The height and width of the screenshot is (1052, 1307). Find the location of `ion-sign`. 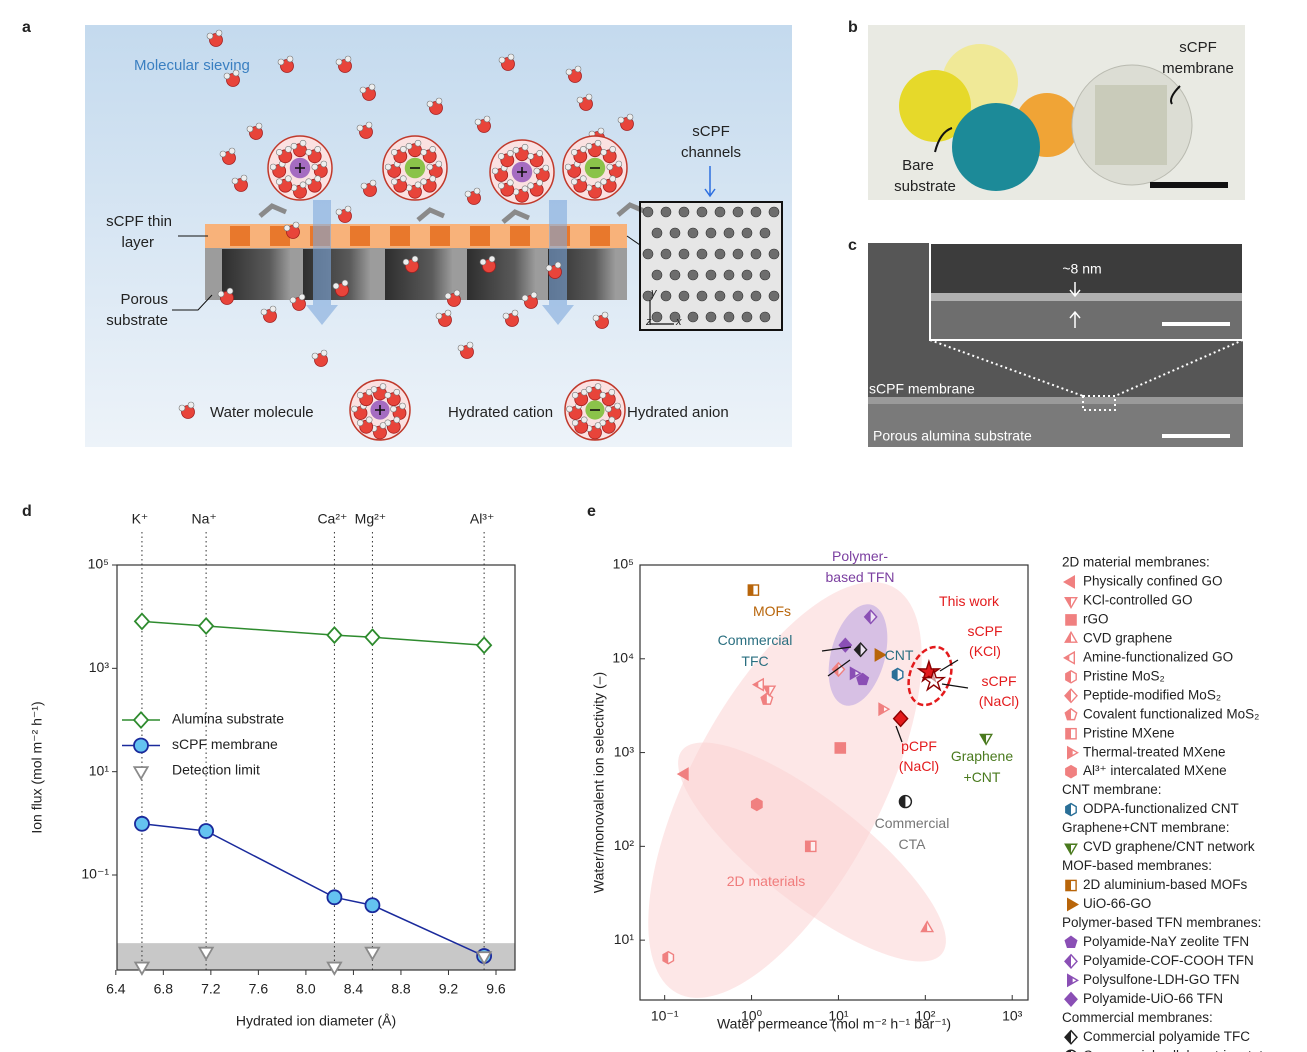

ion-sign is located at coordinates (522, 172).